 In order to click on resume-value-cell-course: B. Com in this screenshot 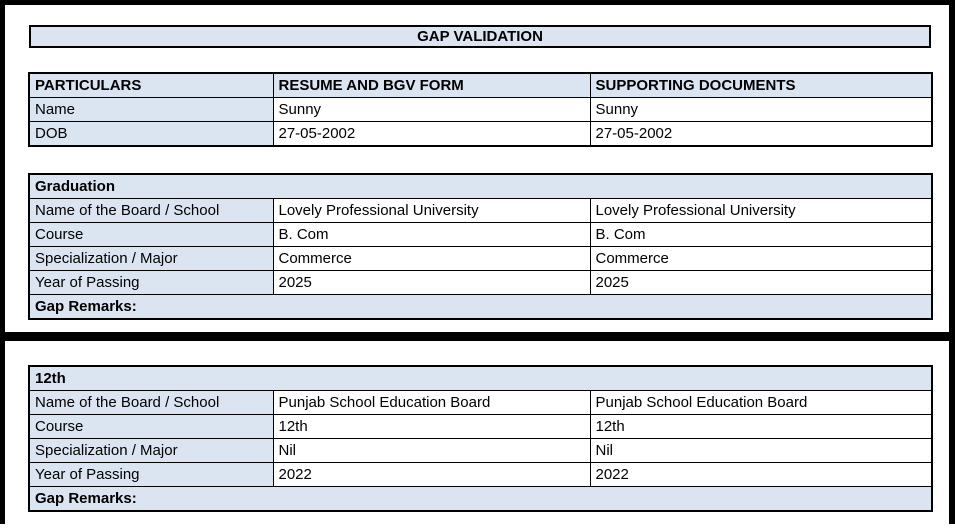, I will do `click(431, 234)`.